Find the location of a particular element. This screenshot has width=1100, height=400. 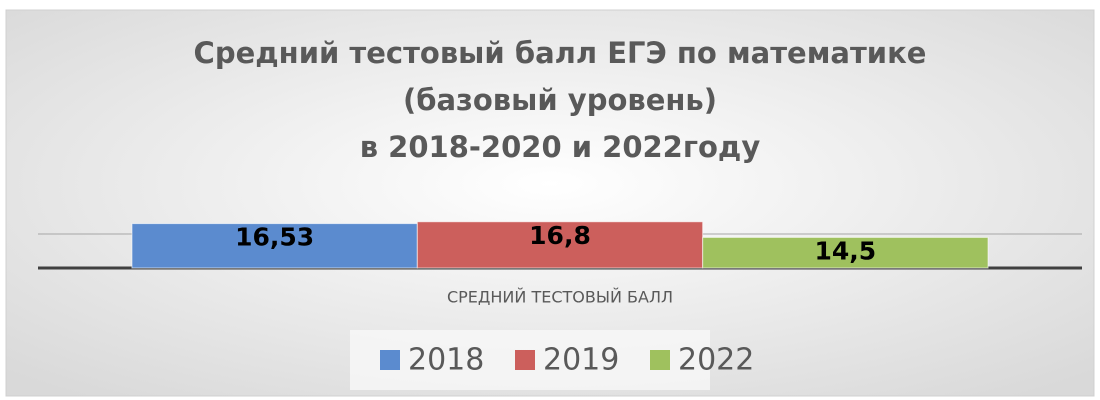

legend-label: 2019 is located at coordinates (581, 360).